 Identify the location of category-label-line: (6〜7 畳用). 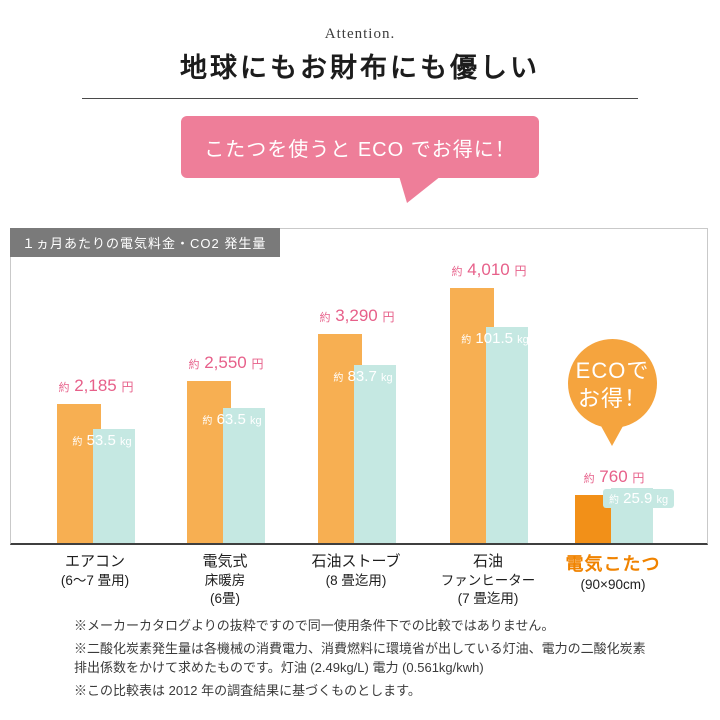
(95, 581).